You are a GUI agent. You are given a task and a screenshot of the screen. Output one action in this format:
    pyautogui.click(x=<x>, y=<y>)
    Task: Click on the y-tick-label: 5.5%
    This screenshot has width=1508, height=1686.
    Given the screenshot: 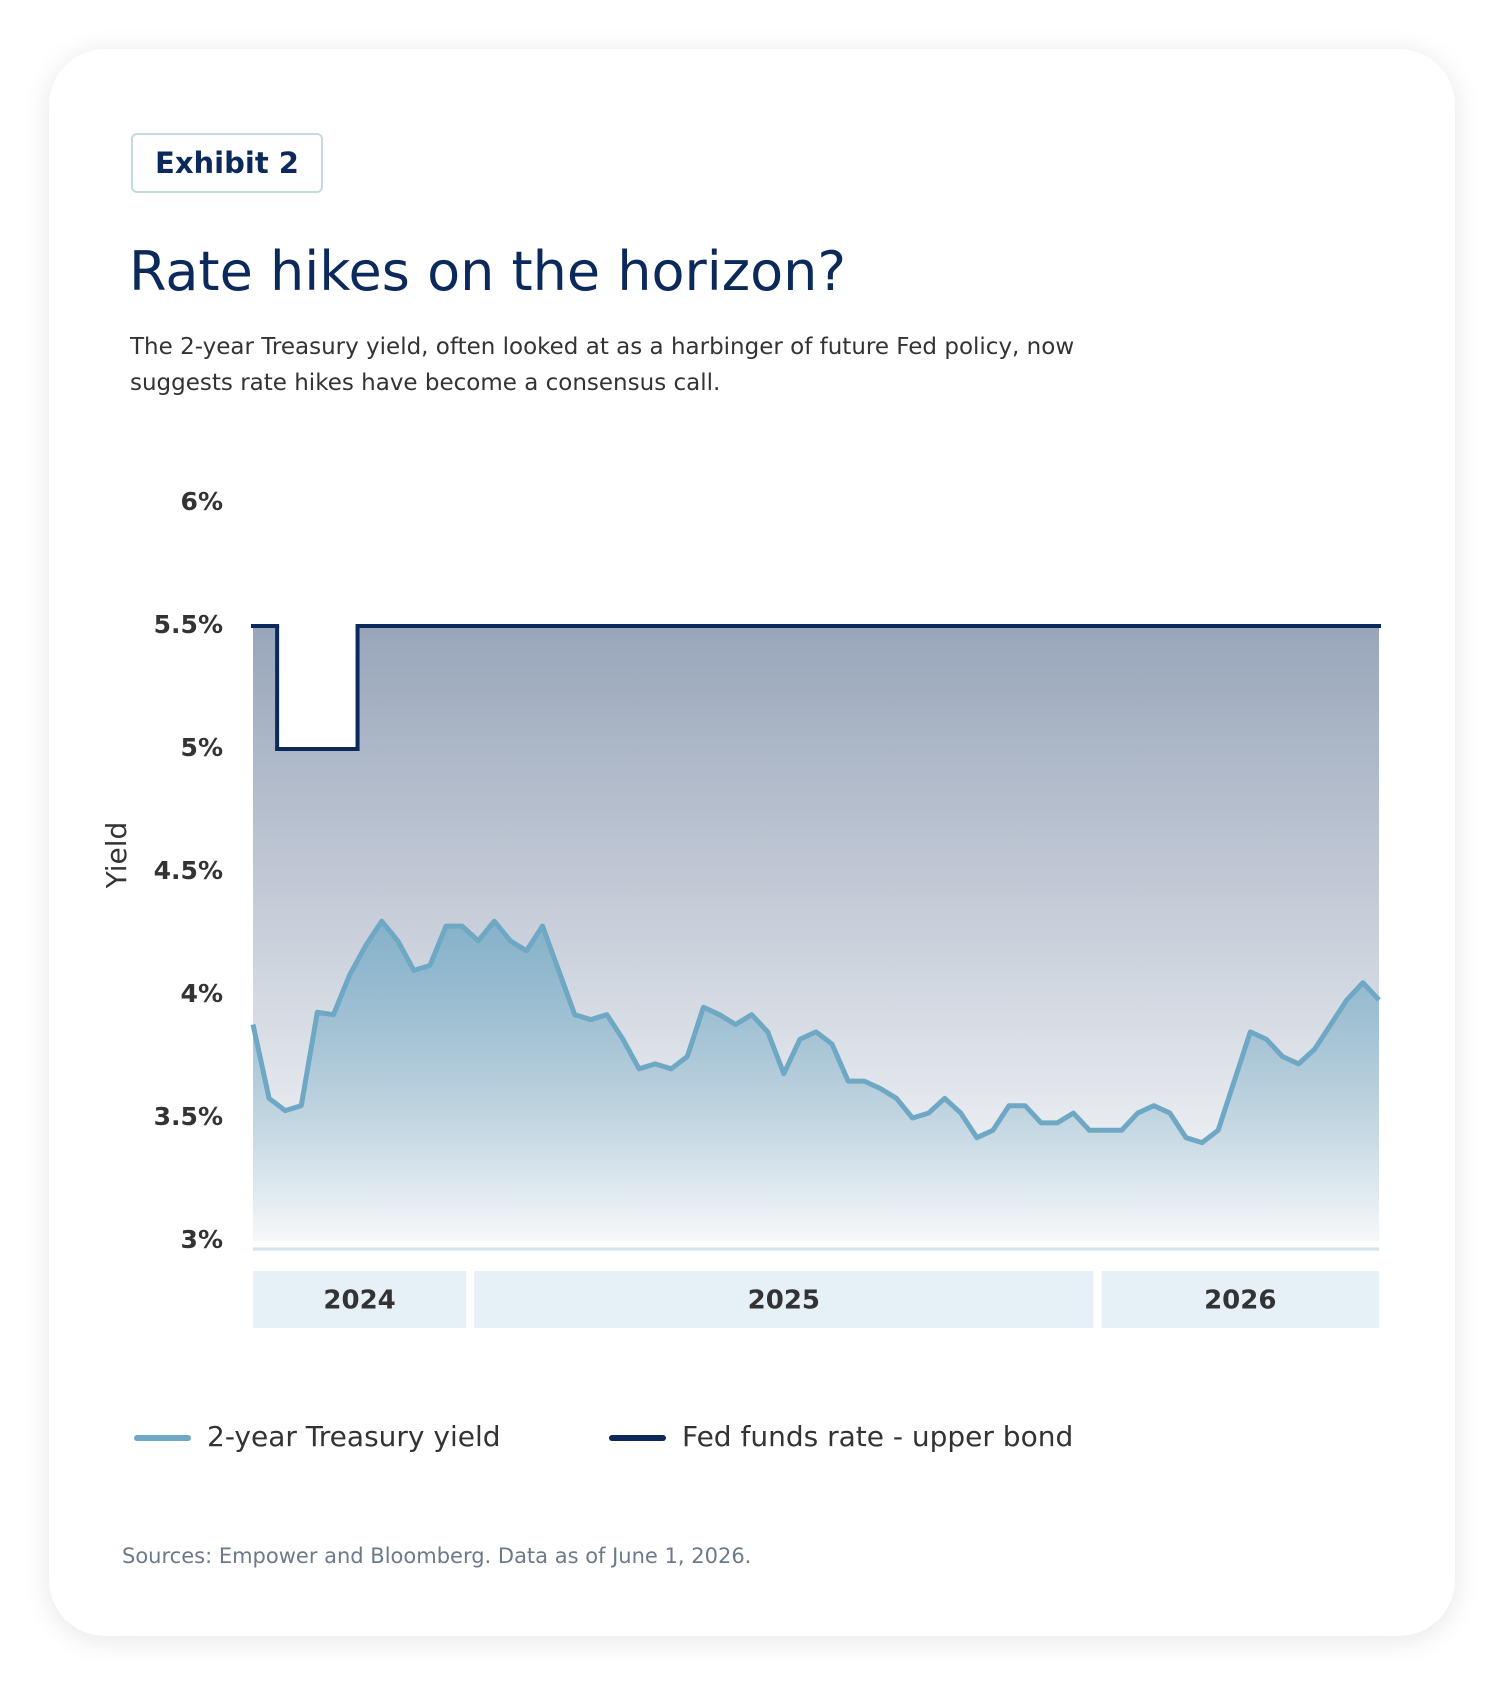 What is the action you would take?
    pyautogui.click(x=188, y=624)
    